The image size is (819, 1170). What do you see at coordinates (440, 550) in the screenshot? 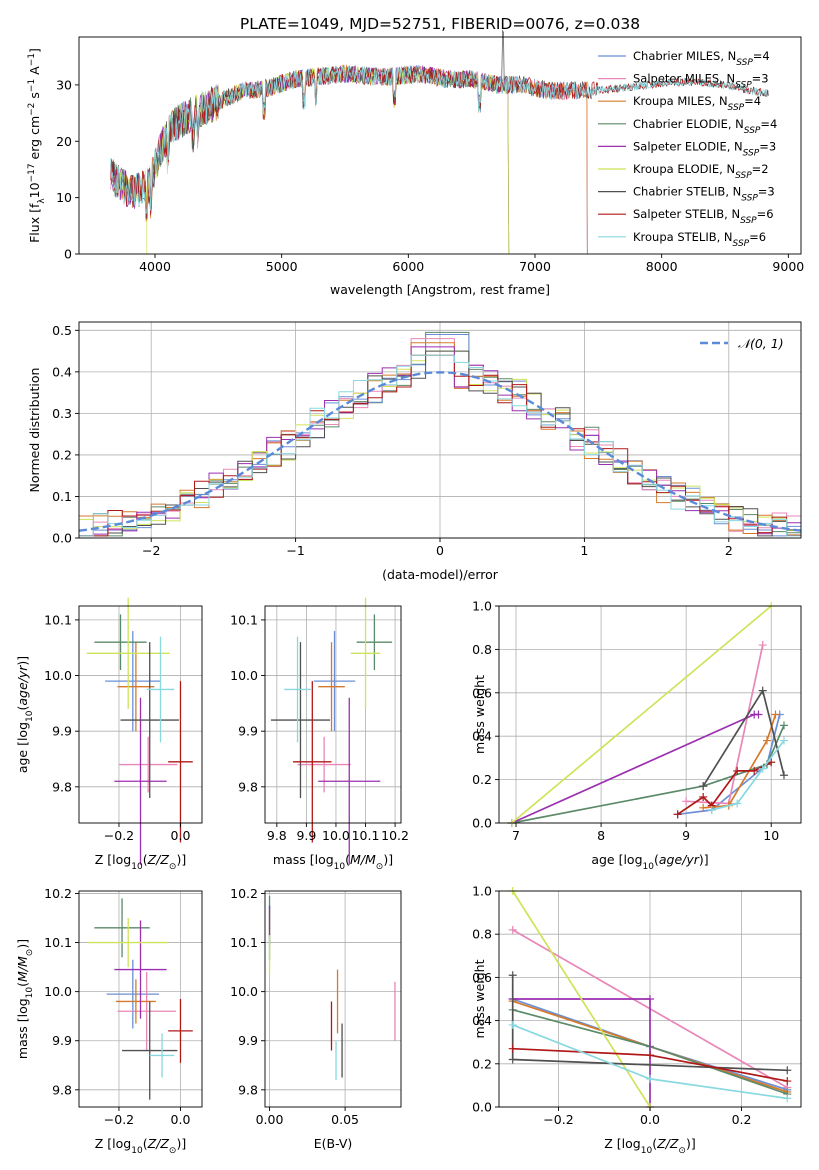
I see `x-tick-label: 0` at bounding box center [440, 550].